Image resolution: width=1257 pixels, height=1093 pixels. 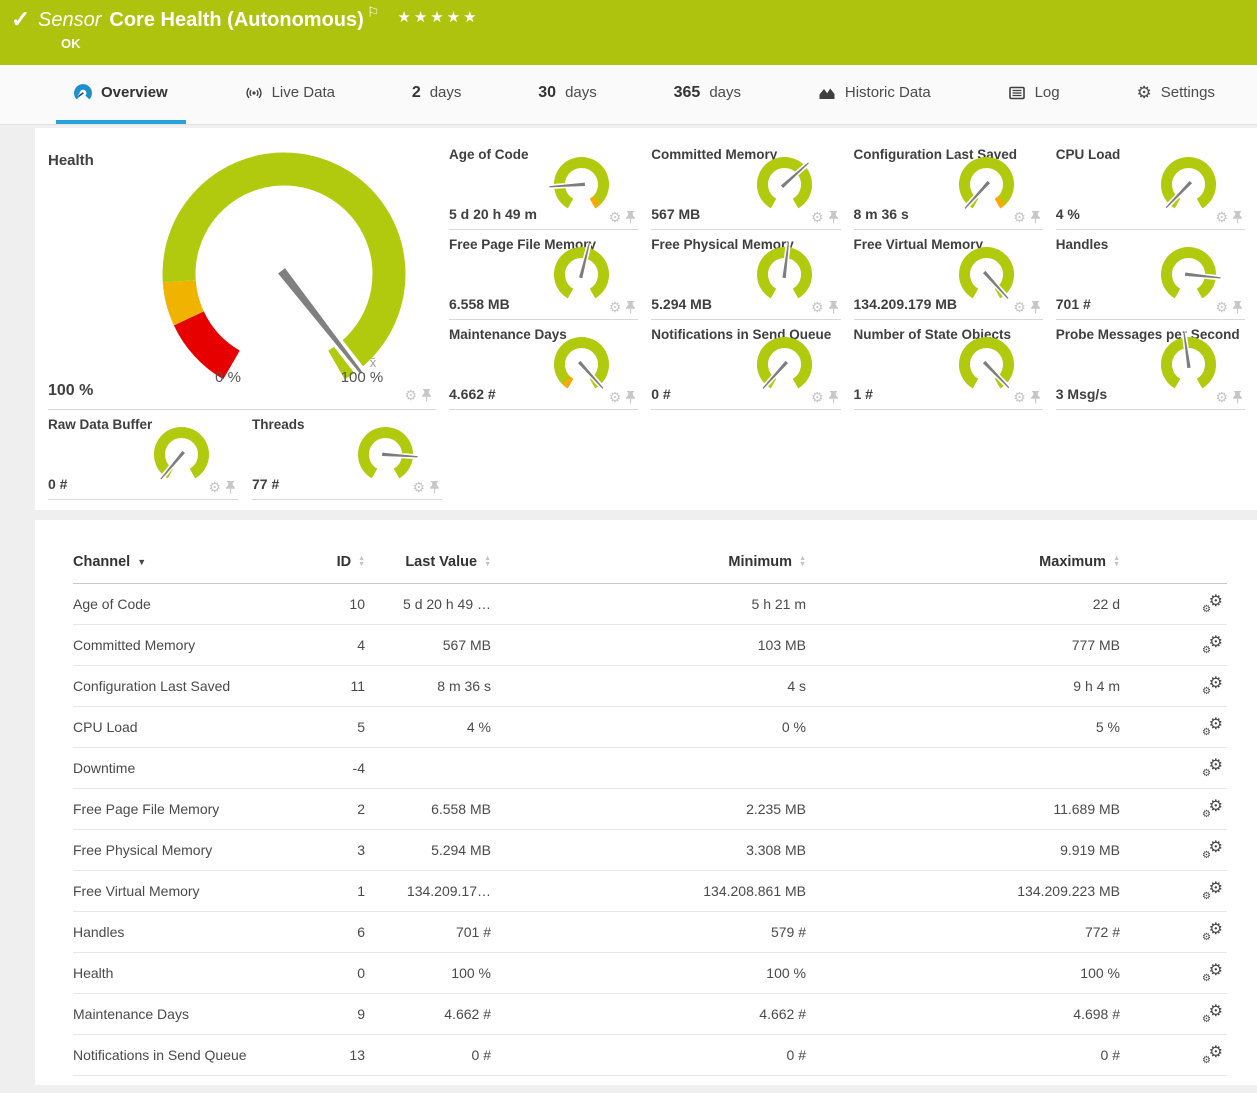 What do you see at coordinates (767, 561) in the screenshot?
I see `column-header-minimum: Minimum ▲ ▼` at bounding box center [767, 561].